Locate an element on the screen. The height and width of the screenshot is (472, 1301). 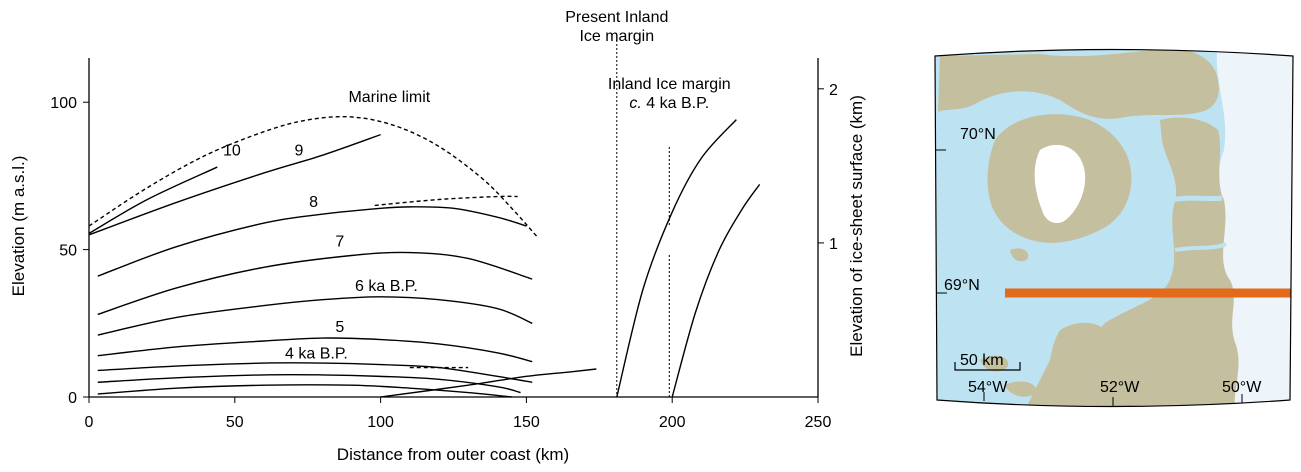
x-tick-label-100: 100 is located at coordinates (380, 422).